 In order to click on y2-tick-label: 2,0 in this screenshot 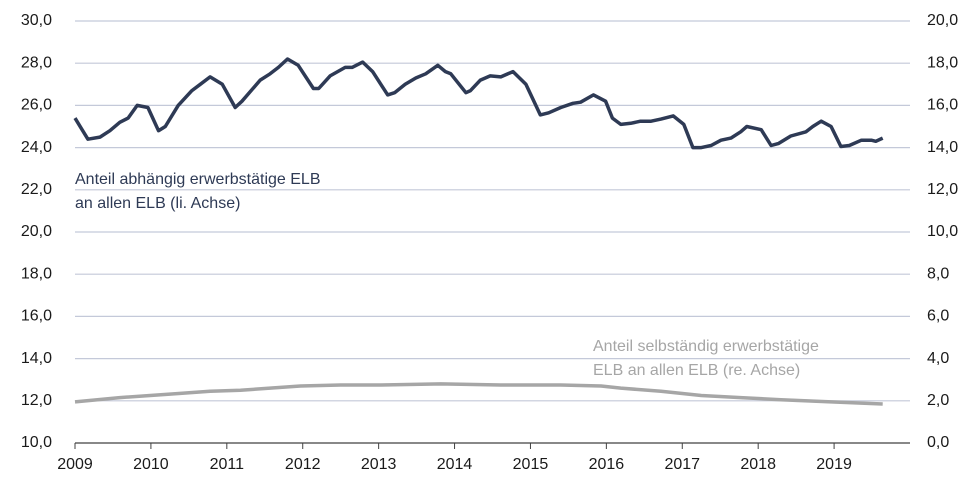, I will do `click(938, 400)`.